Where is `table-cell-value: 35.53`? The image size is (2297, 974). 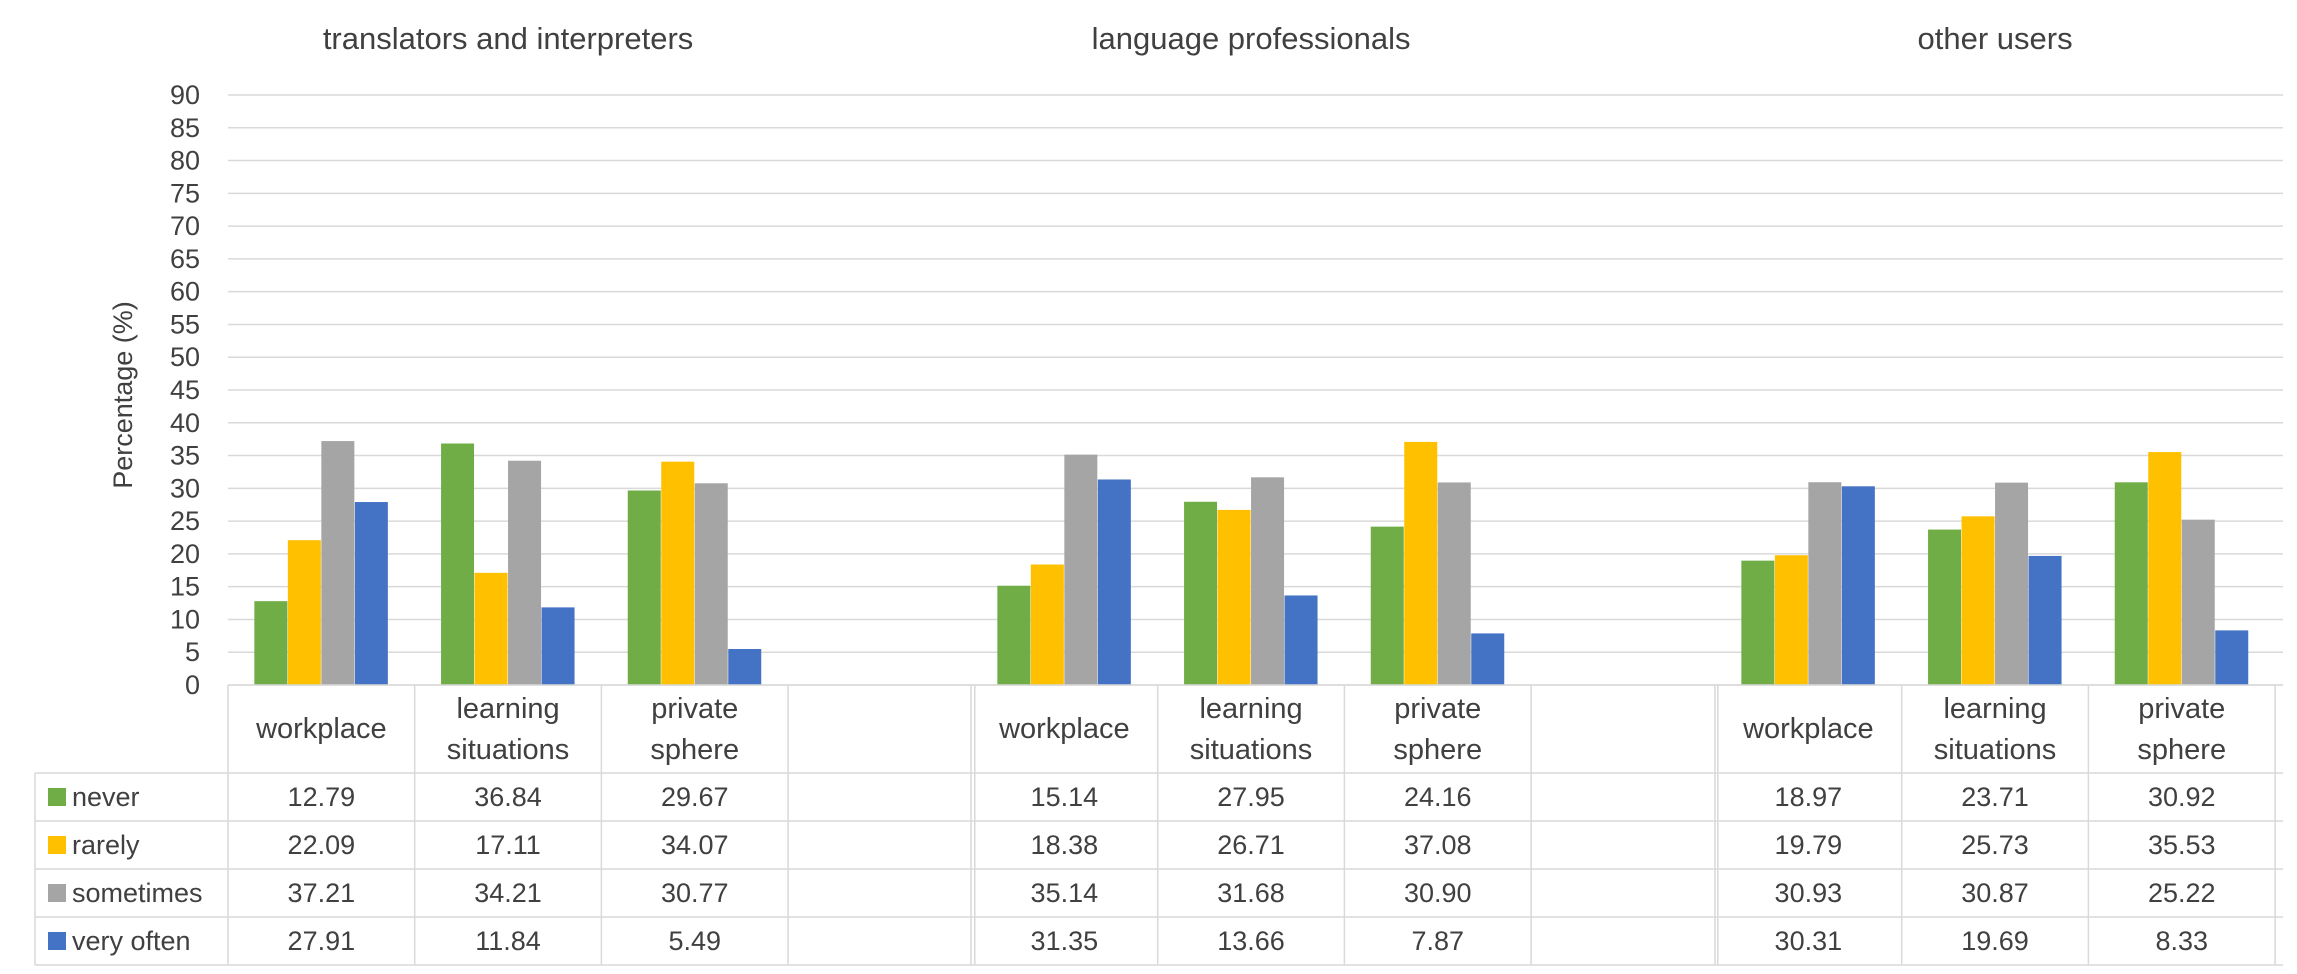 table-cell-value: 35.53 is located at coordinates (2182, 845).